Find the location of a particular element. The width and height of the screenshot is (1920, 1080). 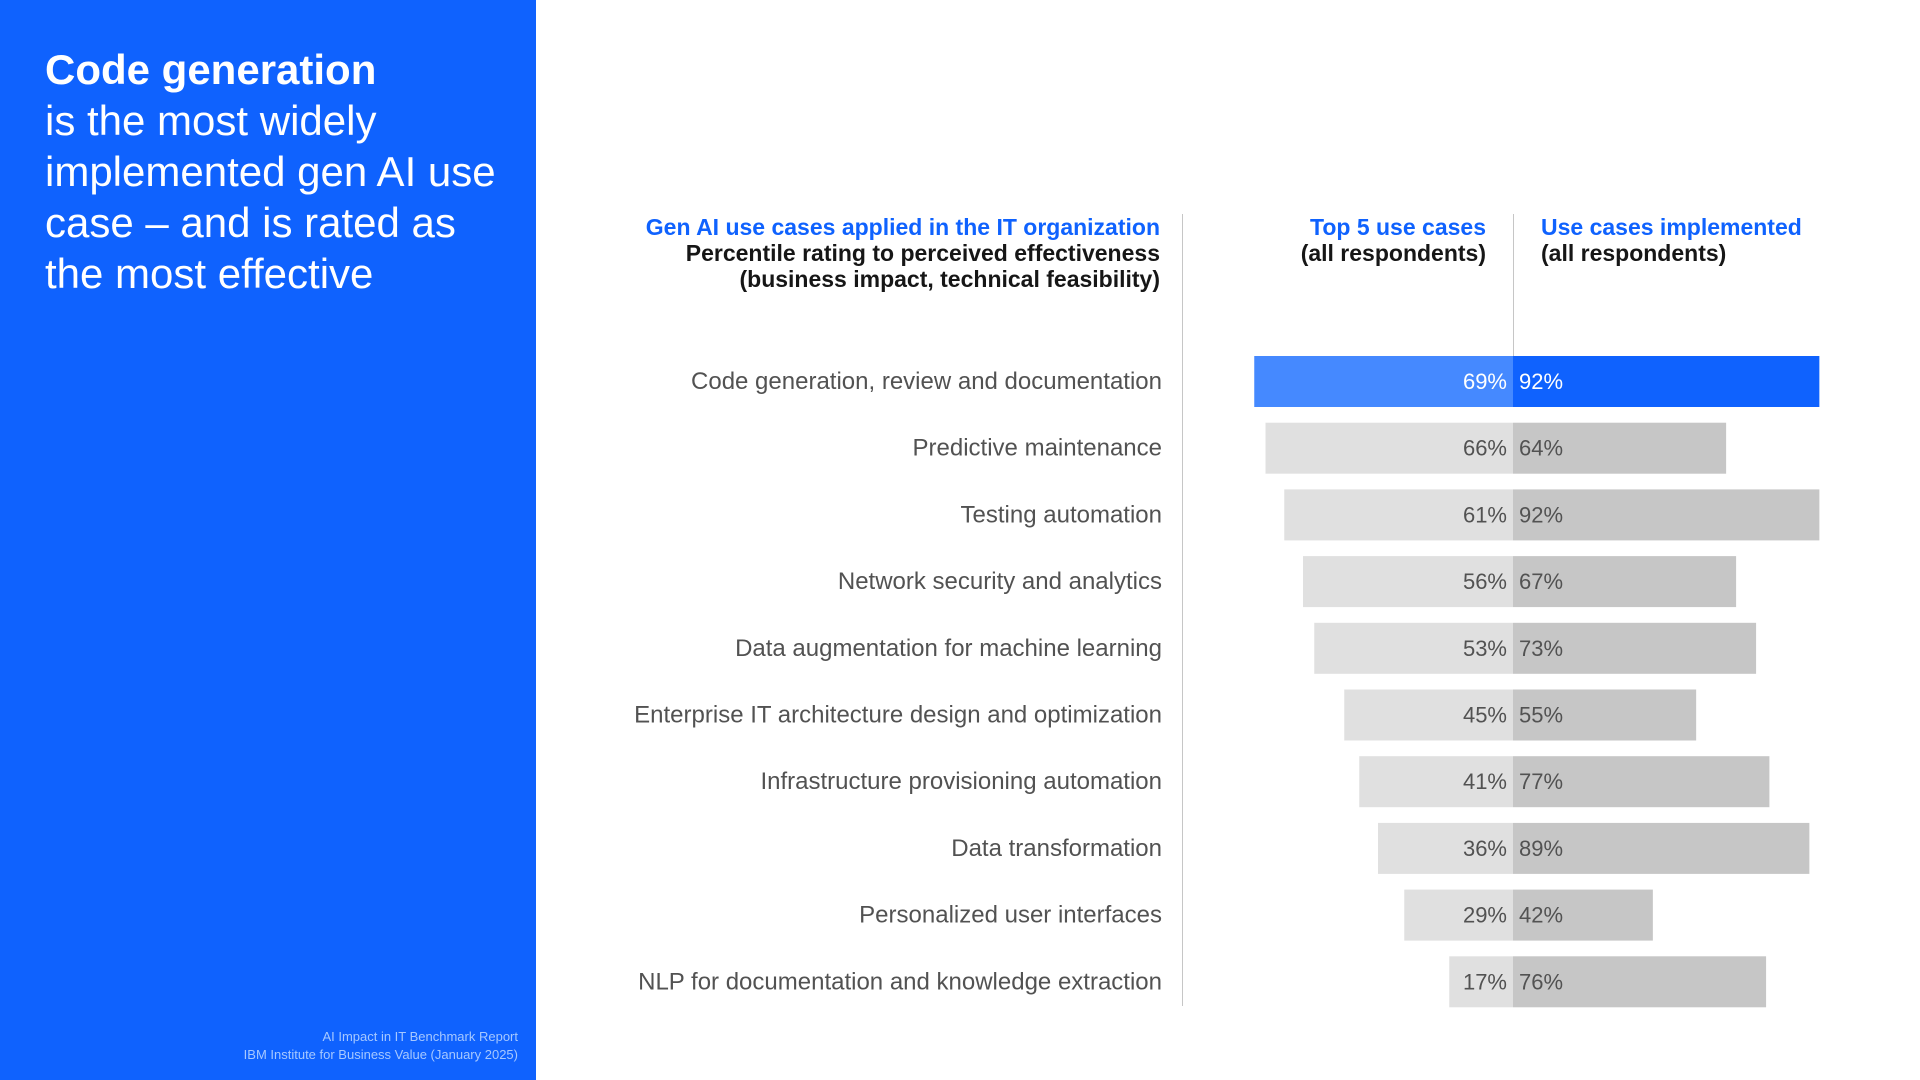

legend-top5-sub: (all respondents) is located at coordinates (1393, 253).